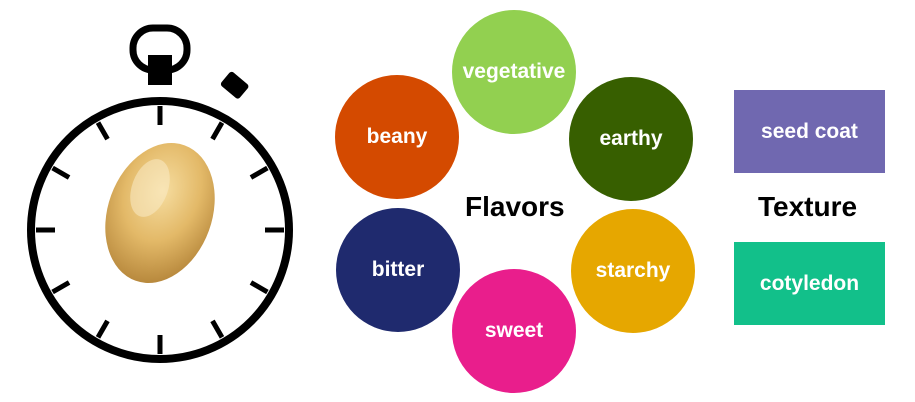 The image size is (915, 402). I want to click on flavor-circle-starchy: starchy, so click(633, 271).